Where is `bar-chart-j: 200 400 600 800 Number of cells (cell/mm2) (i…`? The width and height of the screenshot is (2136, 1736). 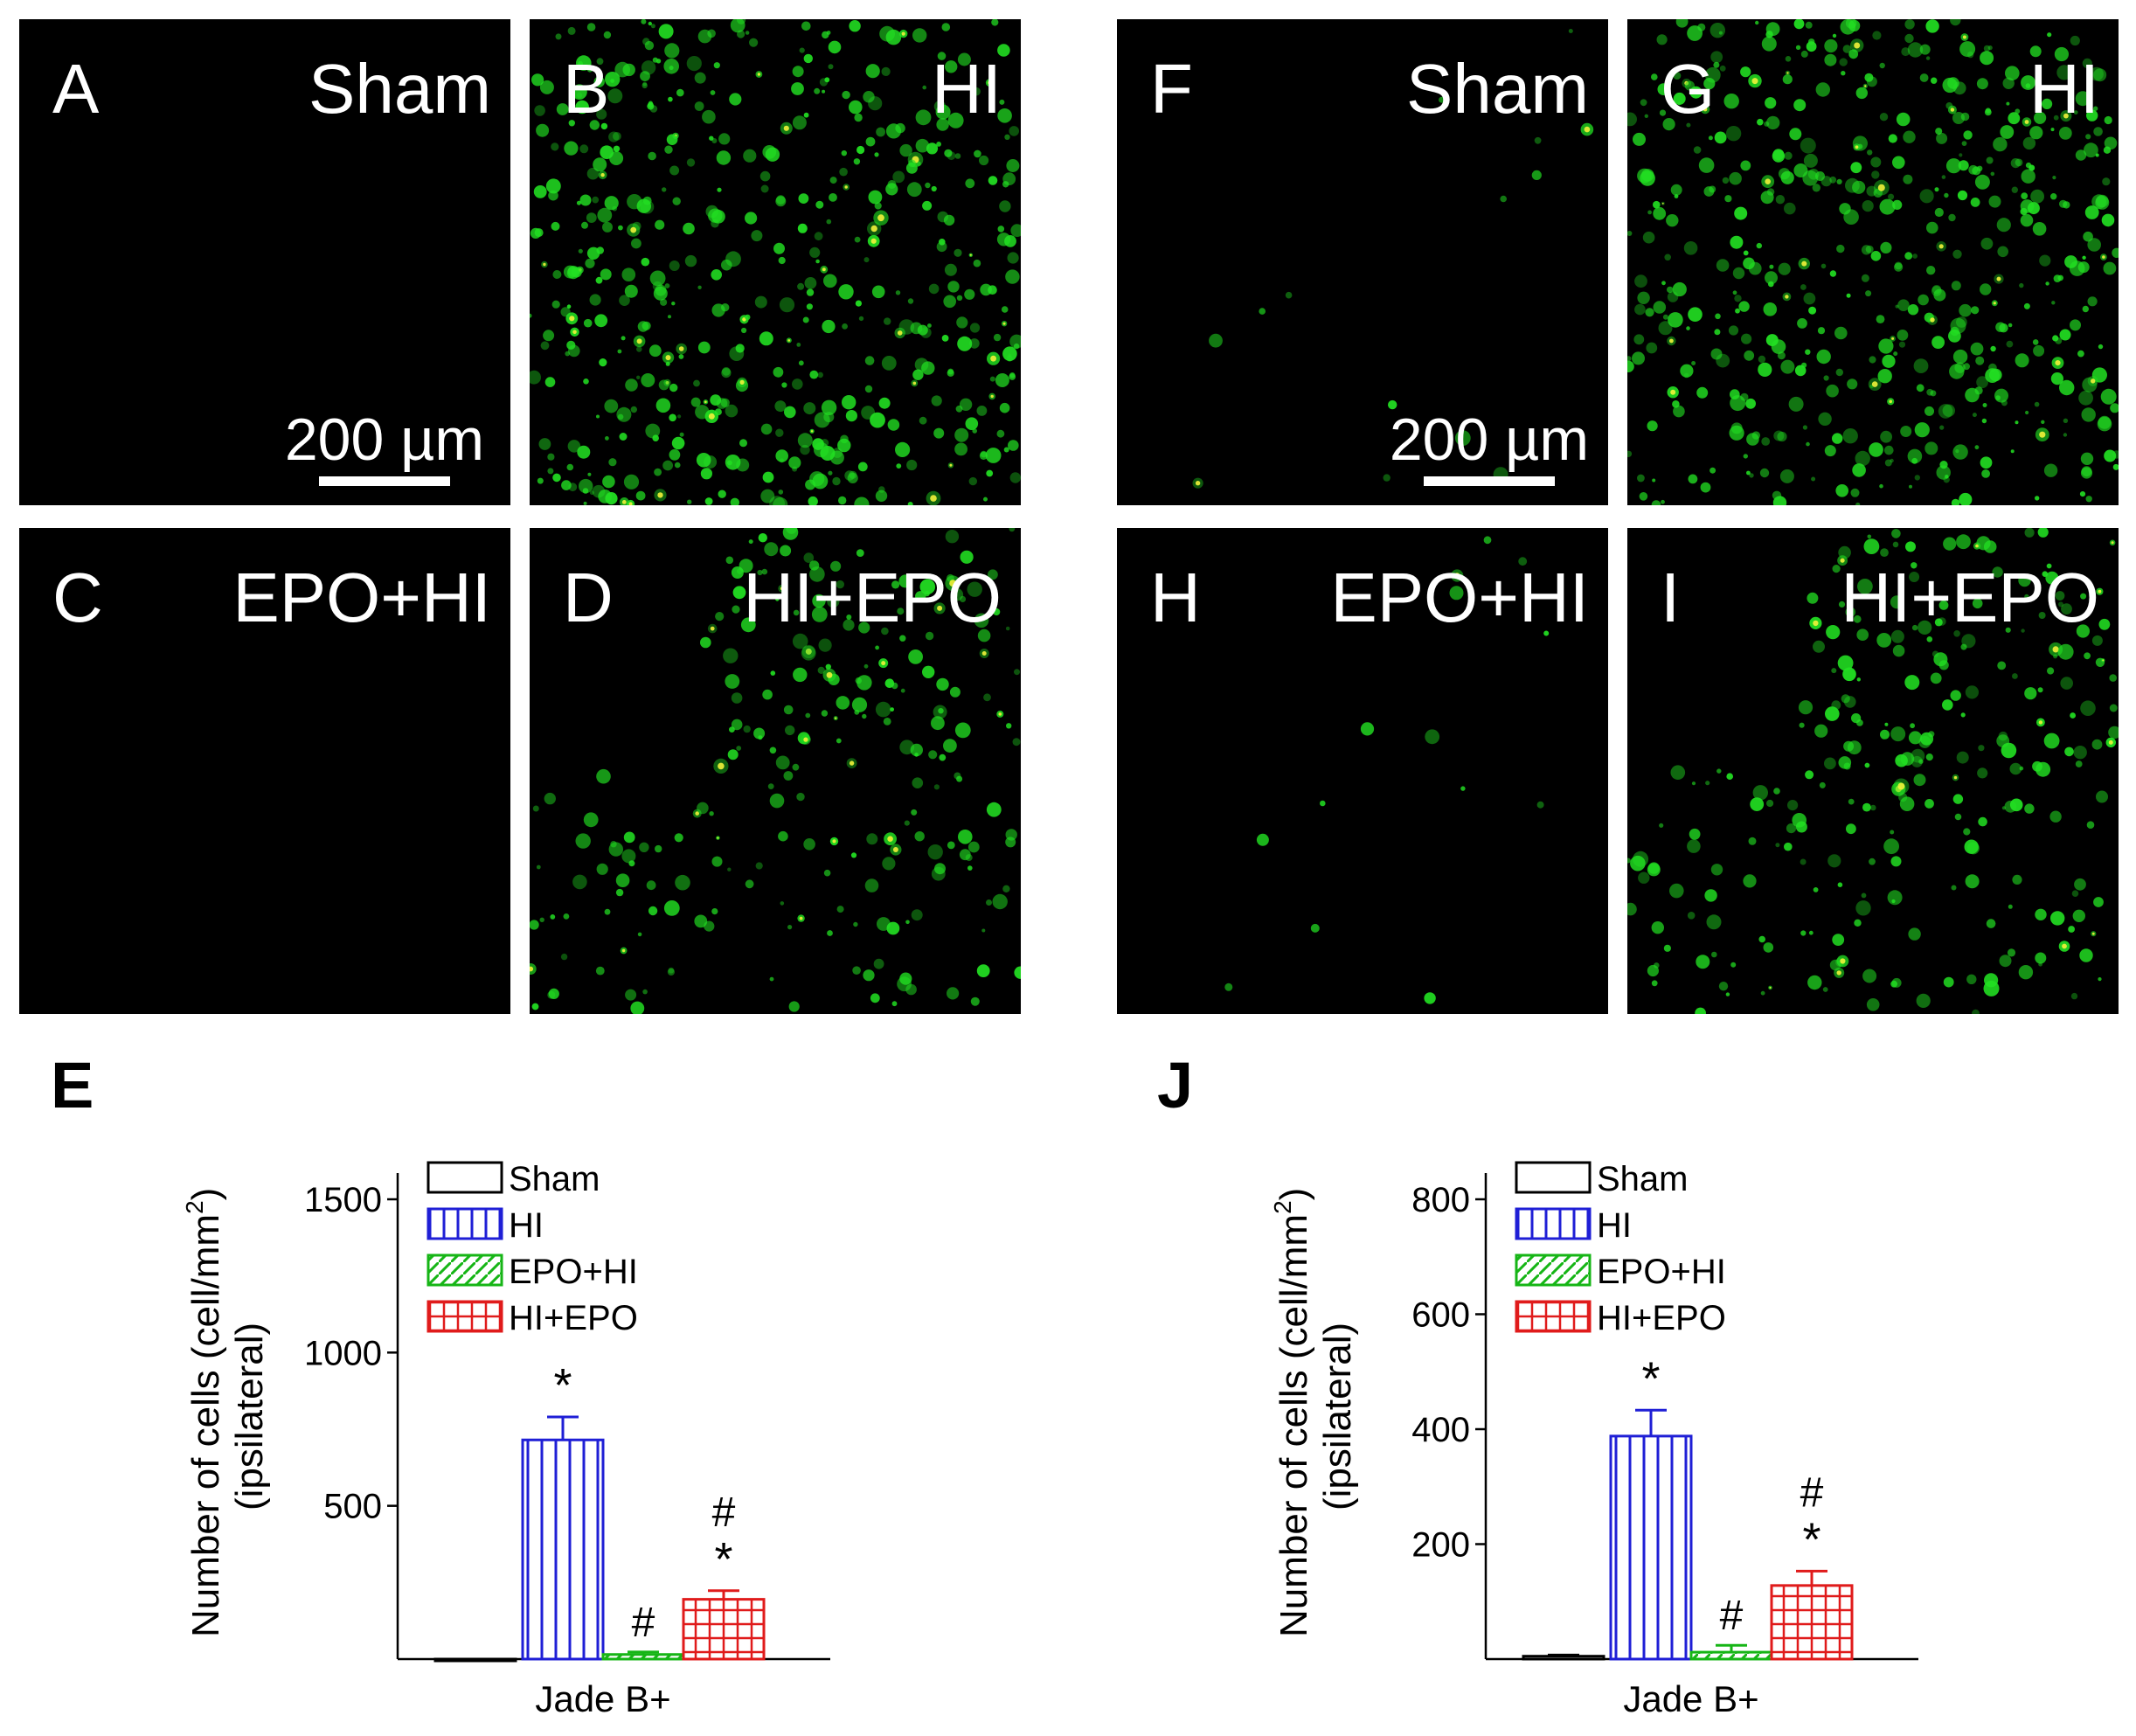
bar-chart-j: 200 400 600 800 Number of cells (cell/mm2) (i… is located at coordinates (1682, 1429).